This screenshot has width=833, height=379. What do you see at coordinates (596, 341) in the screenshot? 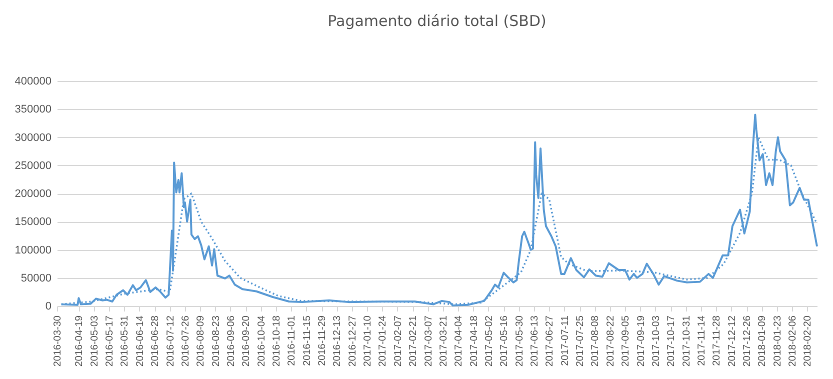
I see `x-tick-label: 2017-08-08` at bounding box center [596, 341].